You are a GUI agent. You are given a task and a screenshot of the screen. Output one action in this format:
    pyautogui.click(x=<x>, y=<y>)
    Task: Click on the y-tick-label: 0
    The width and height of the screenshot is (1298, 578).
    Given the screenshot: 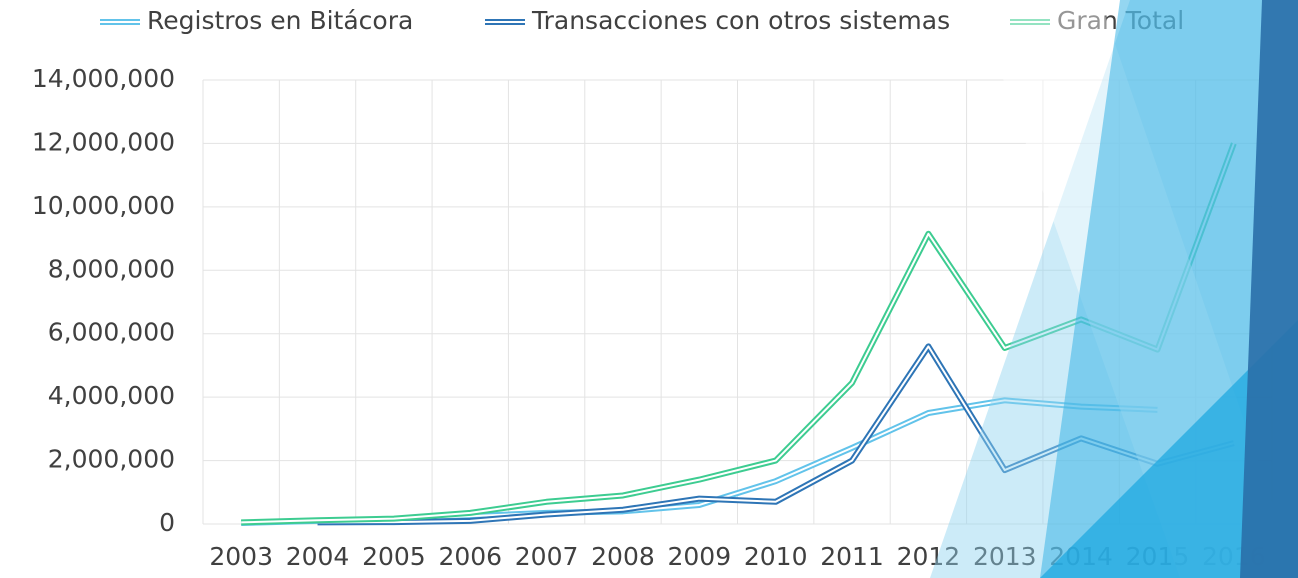 What is the action you would take?
    pyautogui.click(x=167, y=522)
    